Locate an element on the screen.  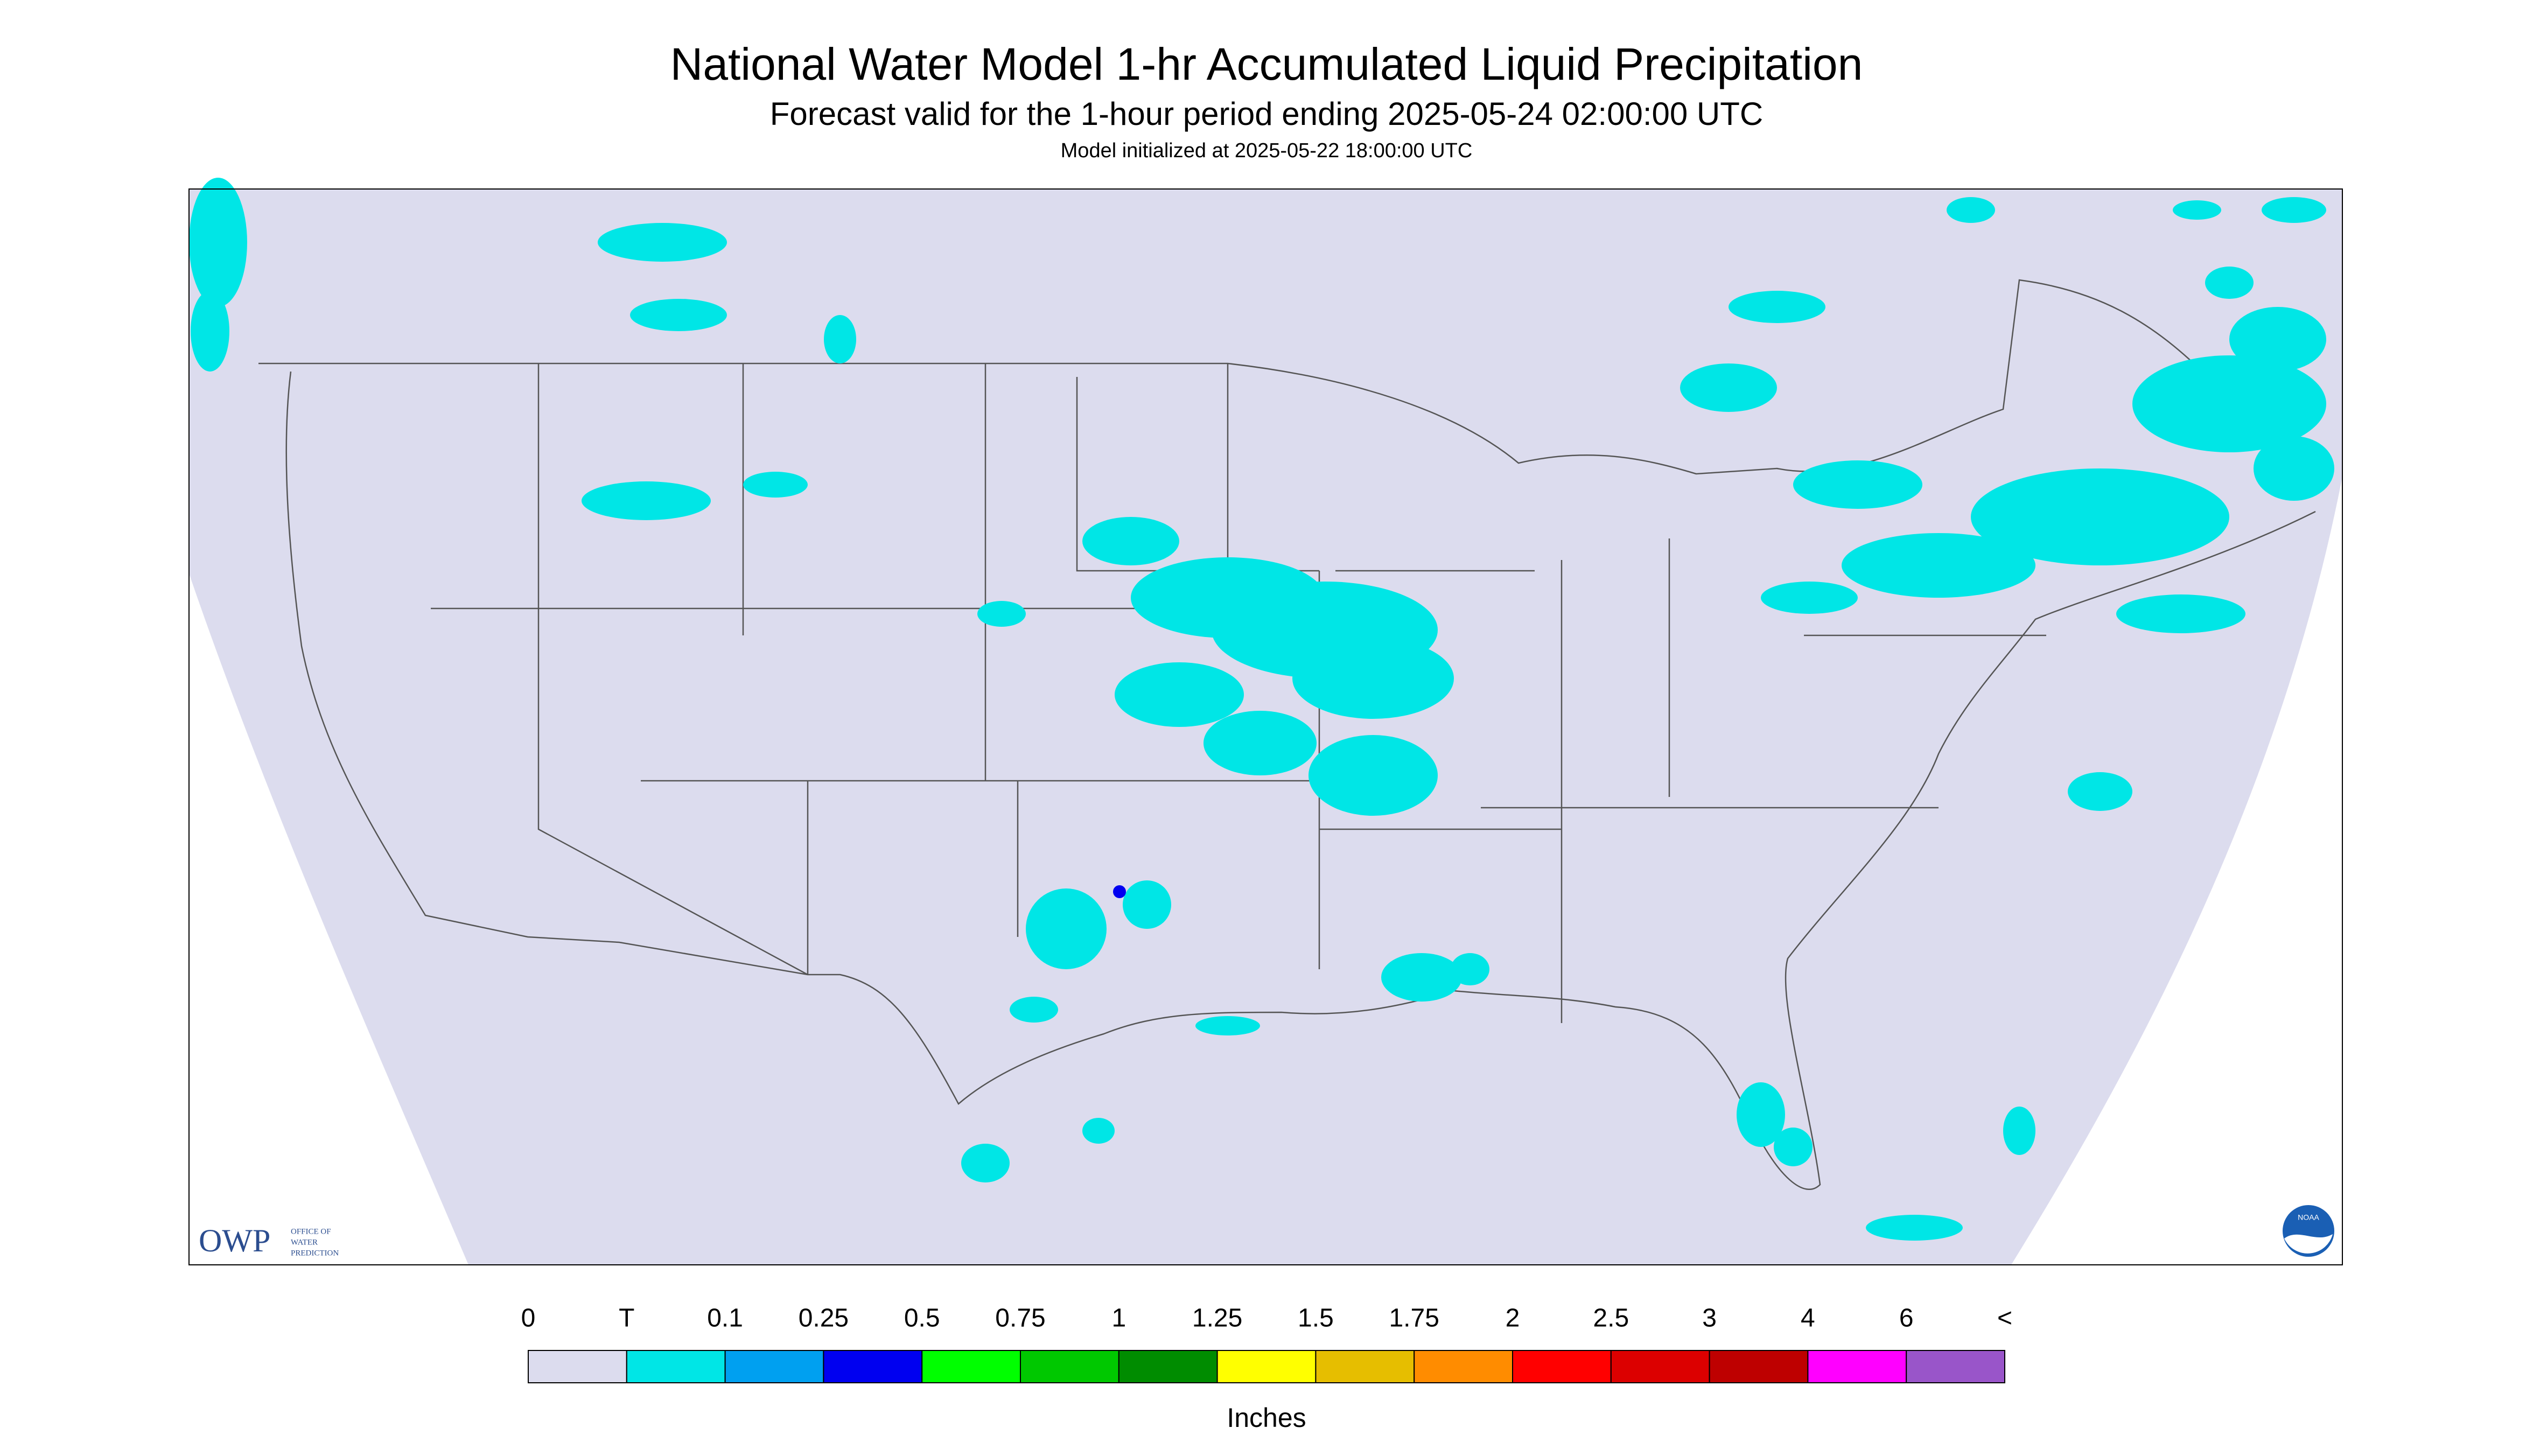
owp-text: PREDICTION is located at coordinates (315, 1253).